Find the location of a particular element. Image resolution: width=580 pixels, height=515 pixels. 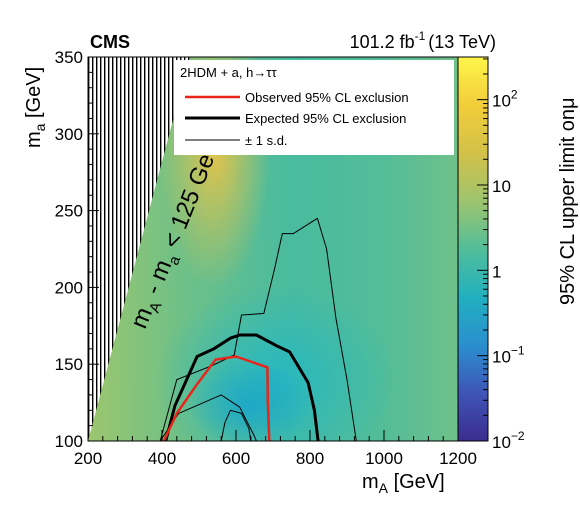

legend-entry-expected: Expected 95% CL exclusion is located at coordinates (325, 118).